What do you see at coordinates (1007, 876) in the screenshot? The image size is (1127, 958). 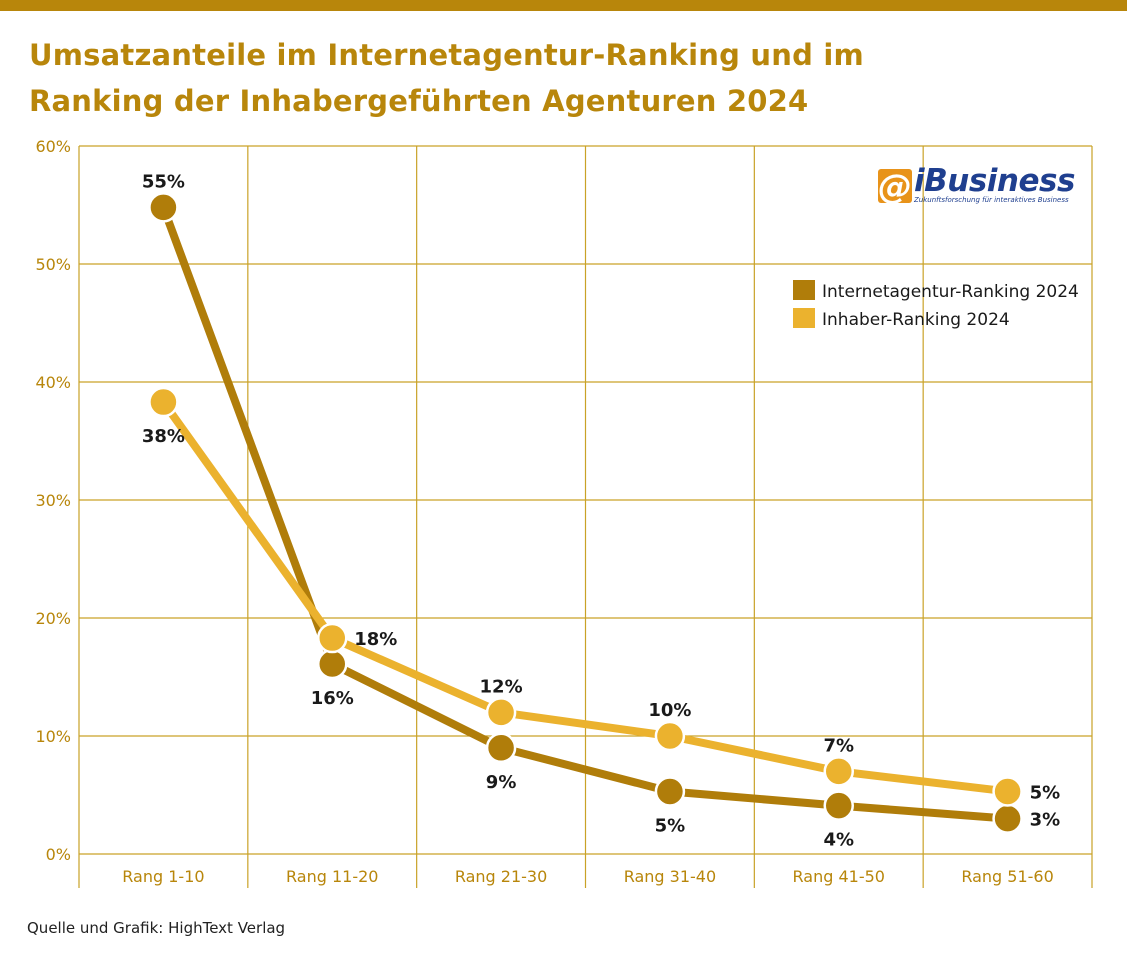 I see `x-tick-label-5: Rang 51-60` at bounding box center [1007, 876].